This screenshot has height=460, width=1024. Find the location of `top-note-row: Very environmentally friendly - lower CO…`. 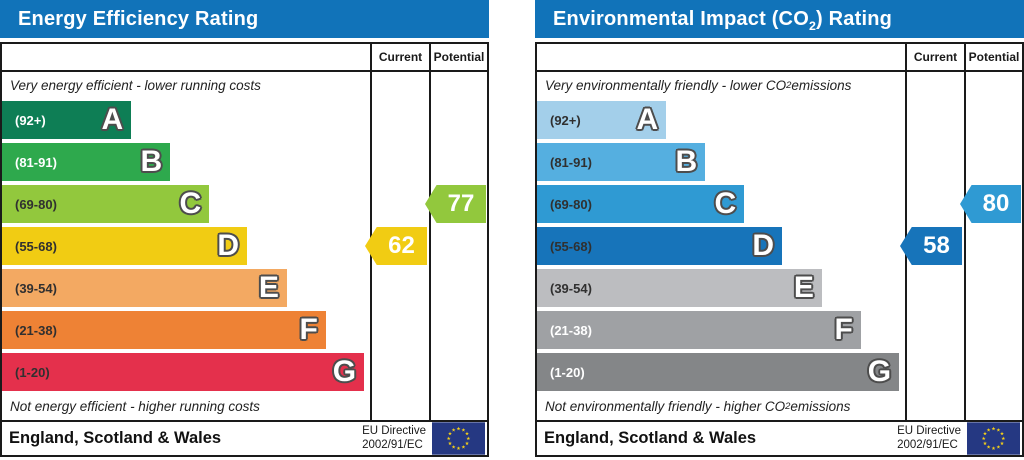

top-note-row: Very environmentally friendly - lower CO… is located at coordinates (779, 85).